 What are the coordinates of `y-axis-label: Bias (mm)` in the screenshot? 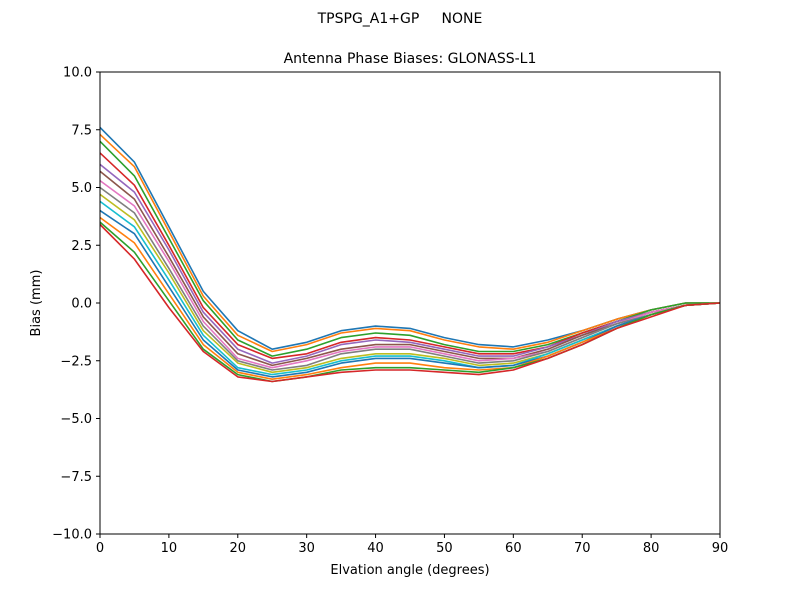 It's located at (36, 303).